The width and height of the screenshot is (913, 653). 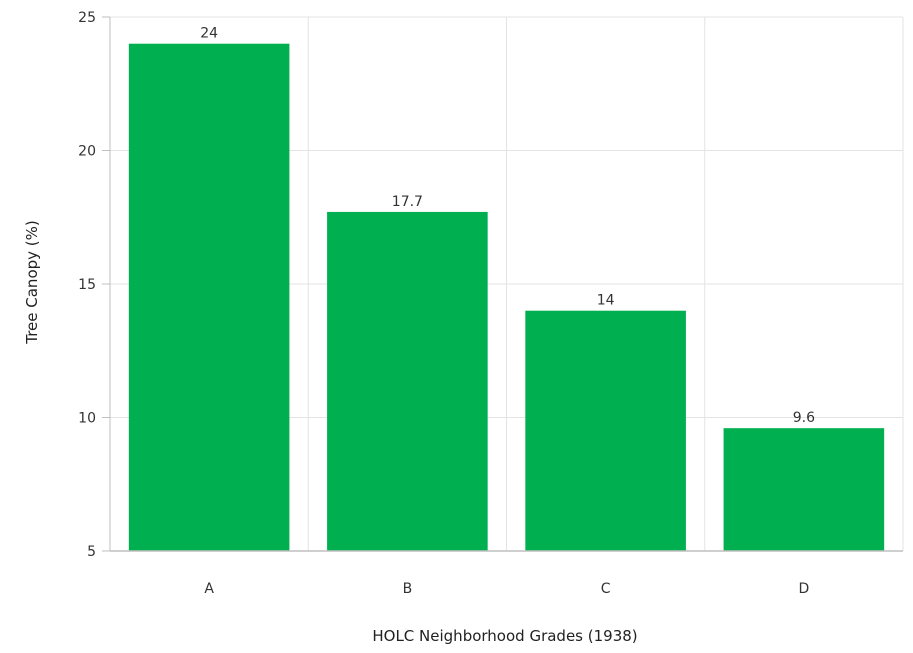 What do you see at coordinates (606, 301) in the screenshot?
I see `data-label-c: 14` at bounding box center [606, 301].